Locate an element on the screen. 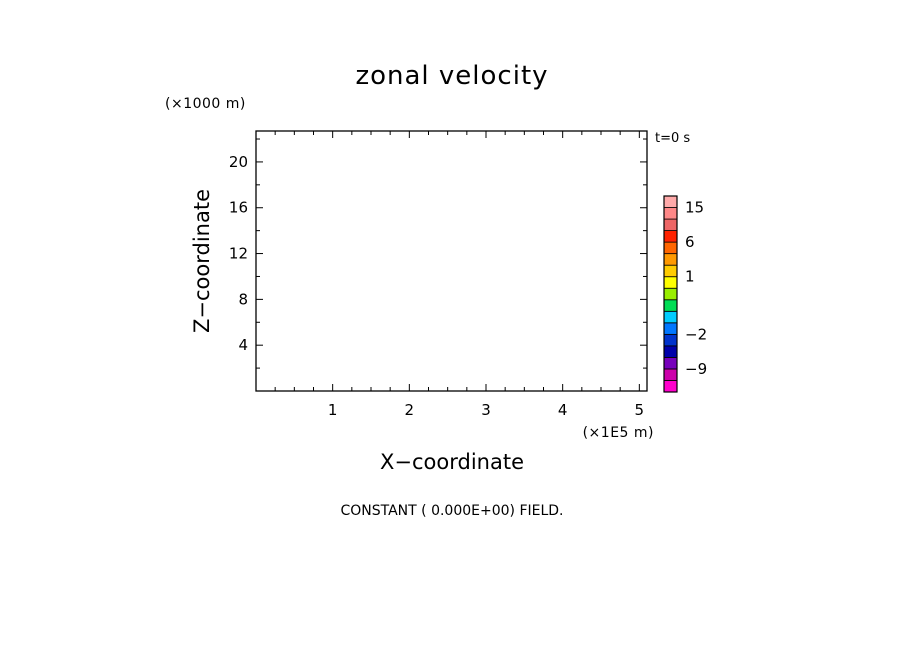  colorbar-frame is located at coordinates (670, 294).